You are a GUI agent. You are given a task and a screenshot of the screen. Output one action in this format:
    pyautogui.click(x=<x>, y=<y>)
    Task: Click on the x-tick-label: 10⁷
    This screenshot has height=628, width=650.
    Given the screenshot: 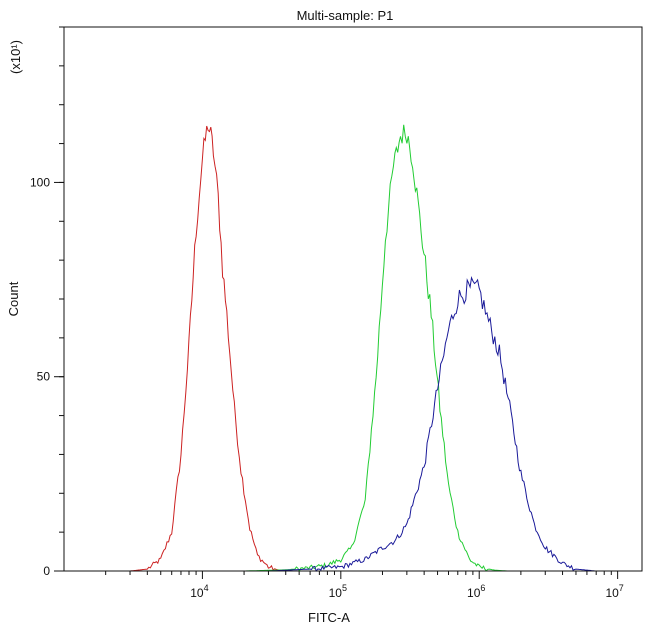 What is the action you would take?
    pyautogui.click(x=614, y=591)
    